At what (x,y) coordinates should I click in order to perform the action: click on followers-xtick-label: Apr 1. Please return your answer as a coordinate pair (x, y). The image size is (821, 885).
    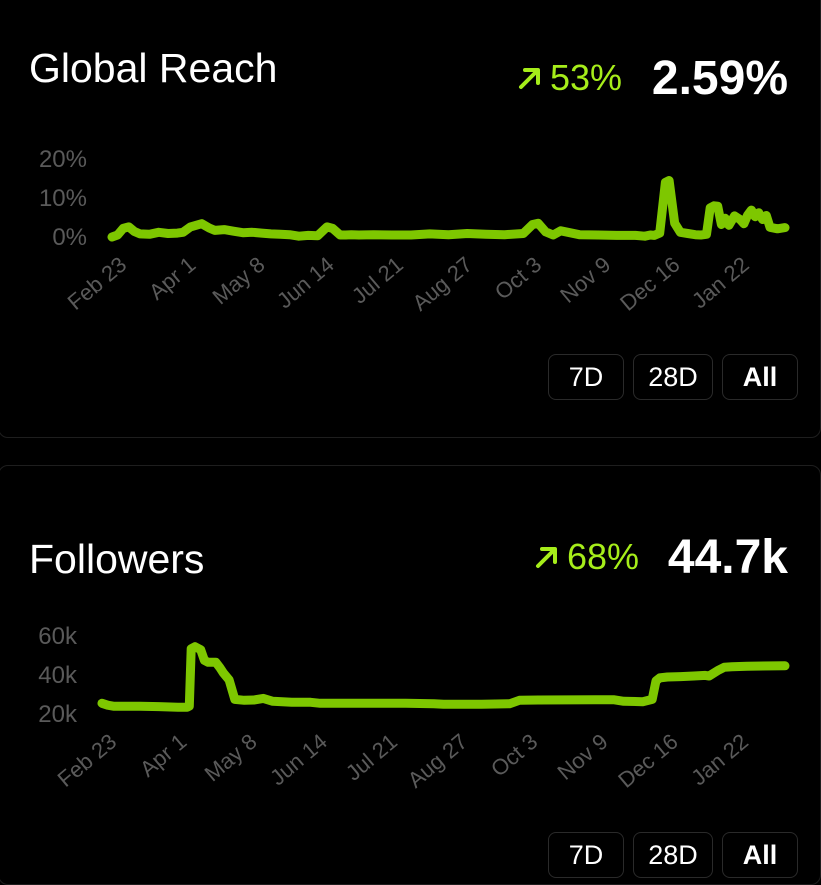
    Looking at the image, I should click on (163, 755).